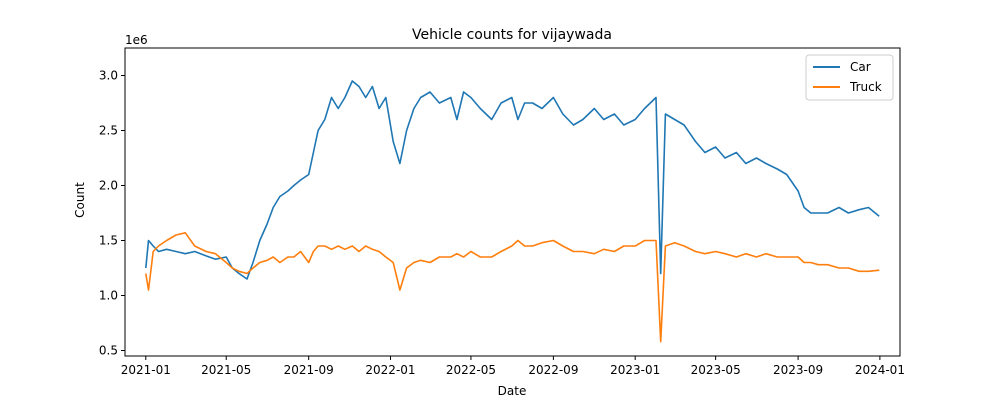 This screenshot has height=400, width=1000. I want to click on legend-label-truck: Truck, so click(865, 87).